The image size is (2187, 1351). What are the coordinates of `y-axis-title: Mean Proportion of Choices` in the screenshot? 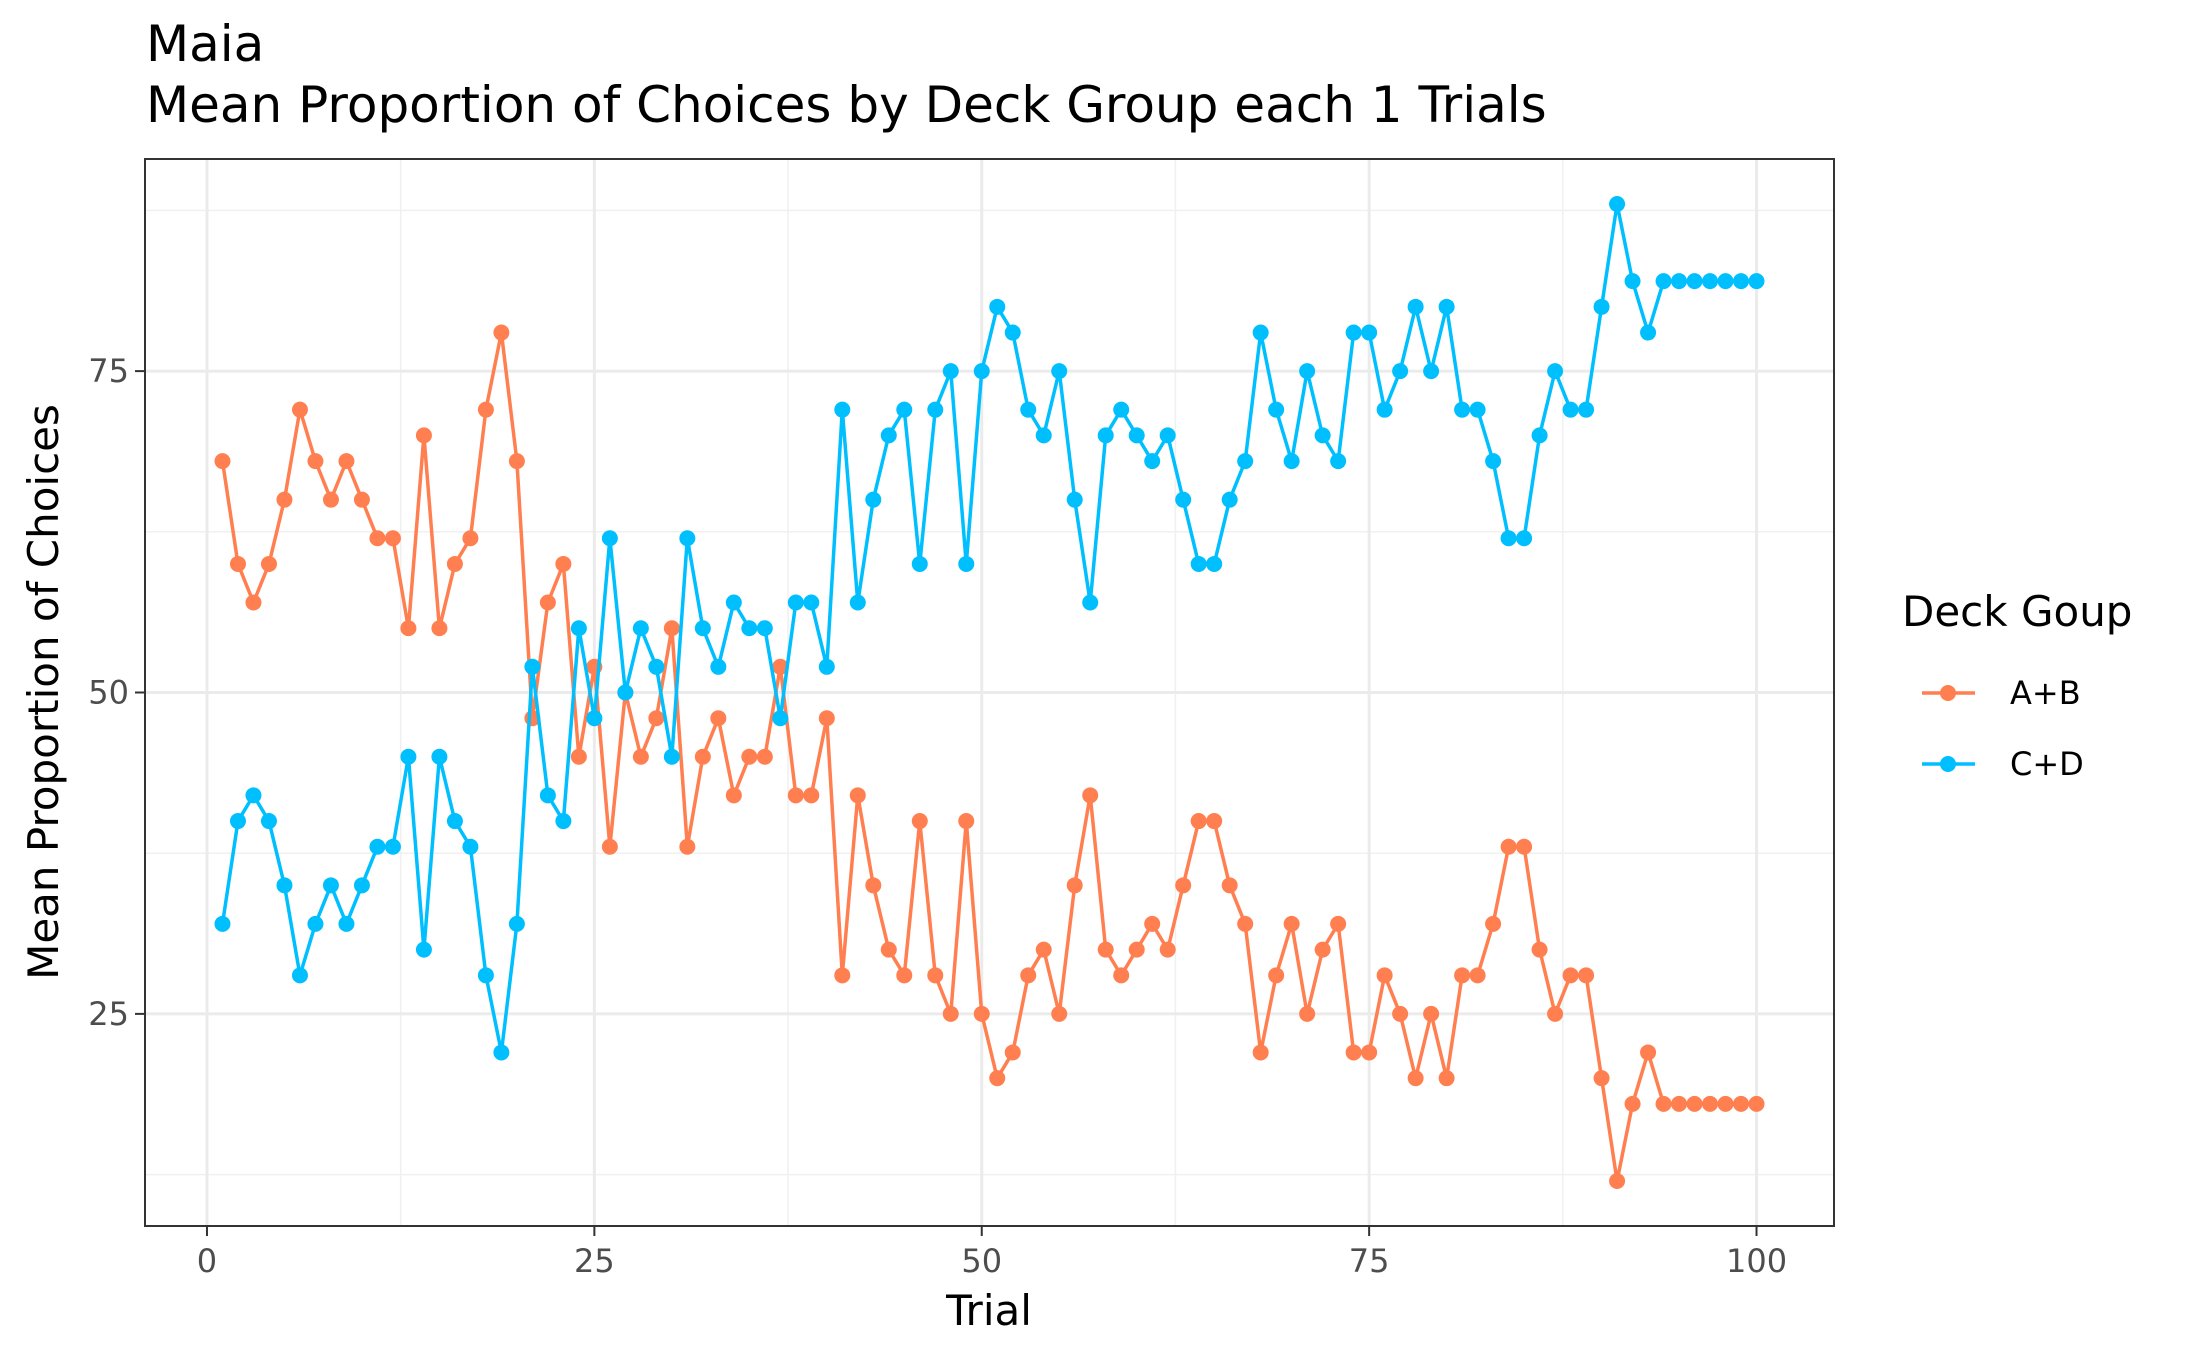 It's located at (43, 692).